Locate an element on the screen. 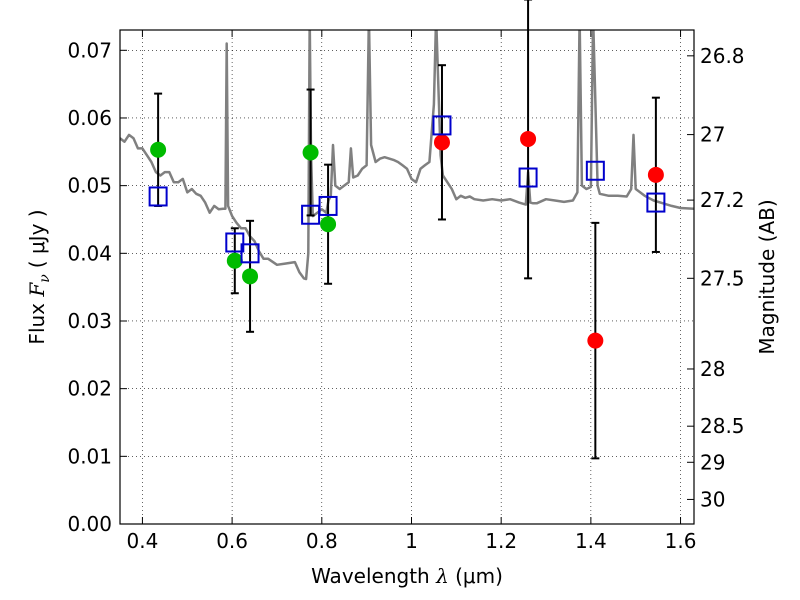  x-tick-label: 1.4 is located at coordinates (591, 541).